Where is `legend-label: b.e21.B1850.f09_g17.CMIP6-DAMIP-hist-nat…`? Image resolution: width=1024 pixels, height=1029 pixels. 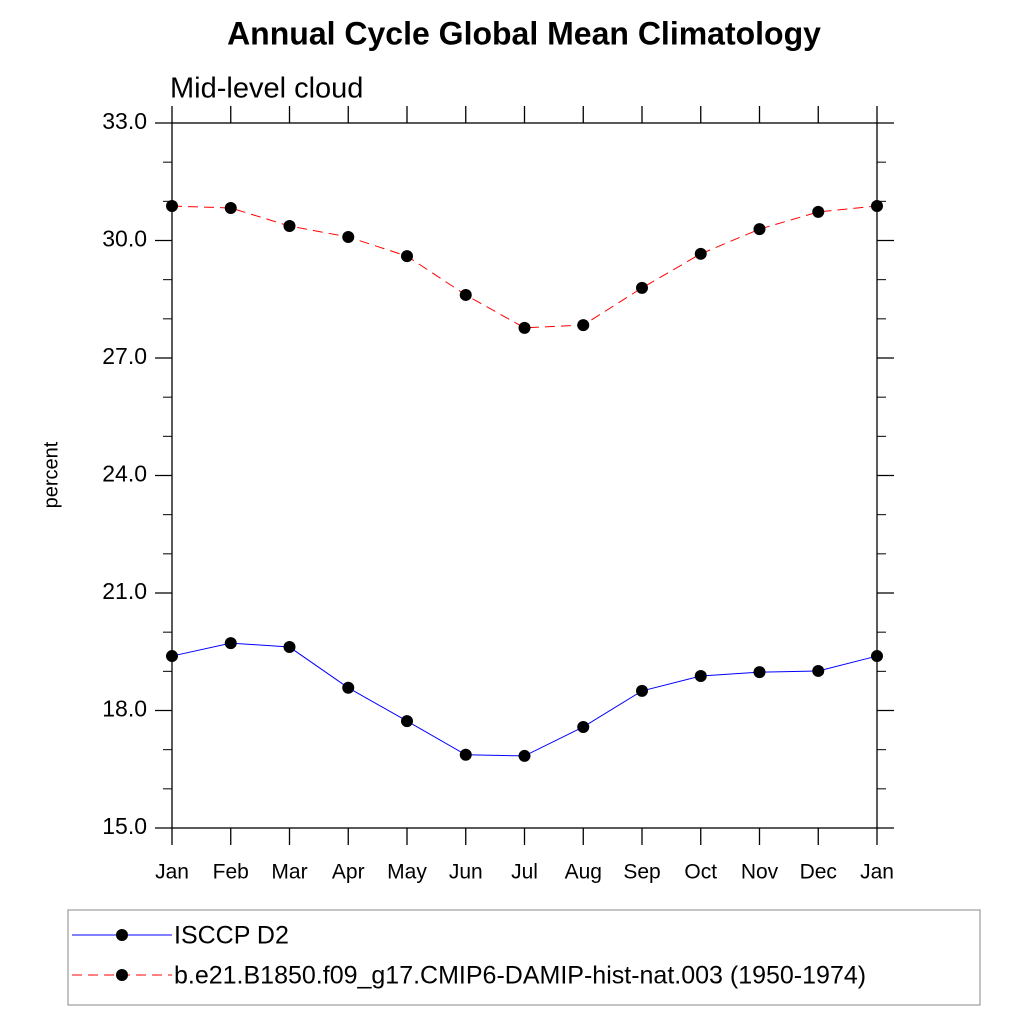 legend-label: b.e21.B1850.f09_g17.CMIP6-DAMIP-hist-nat… is located at coordinates (520, 976).